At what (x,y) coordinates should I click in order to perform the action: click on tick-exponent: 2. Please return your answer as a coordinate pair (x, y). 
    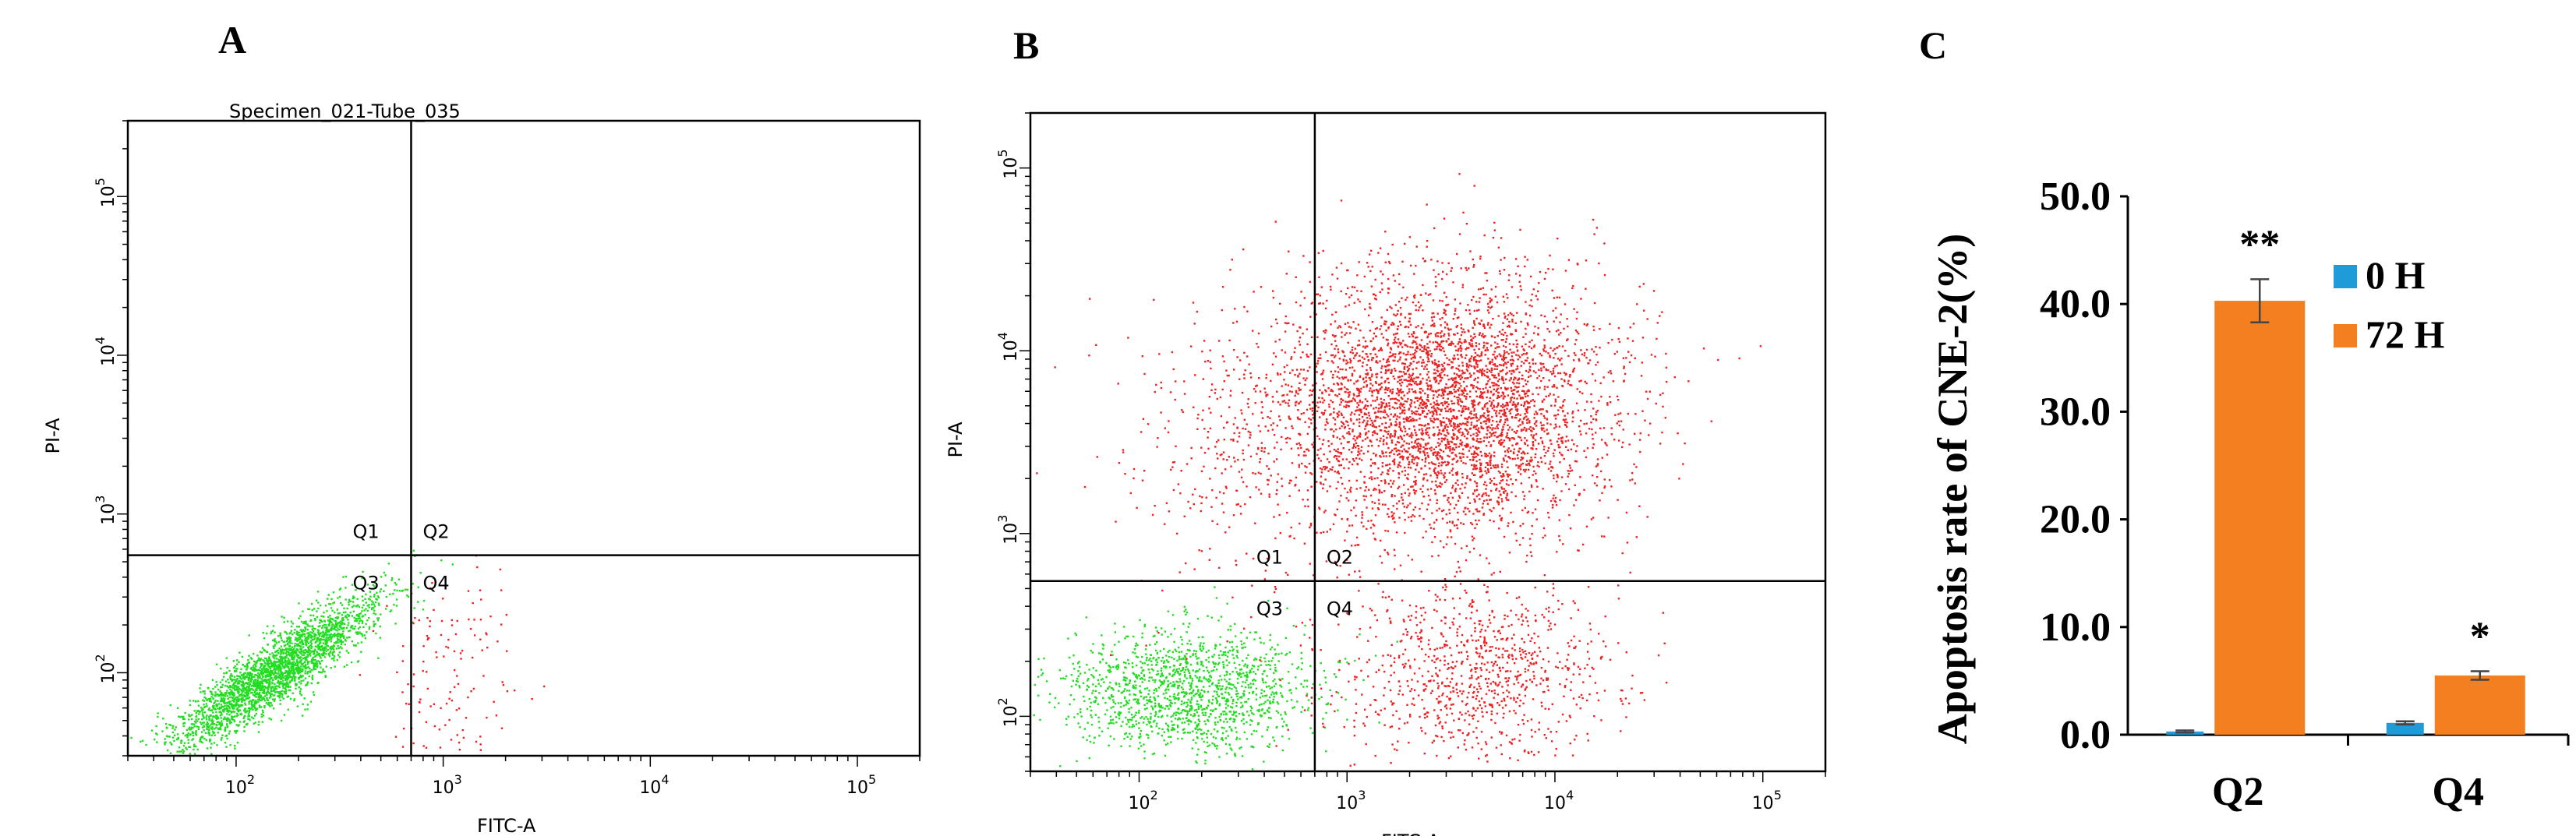
    Looking at the image, I should click on (251, 779).